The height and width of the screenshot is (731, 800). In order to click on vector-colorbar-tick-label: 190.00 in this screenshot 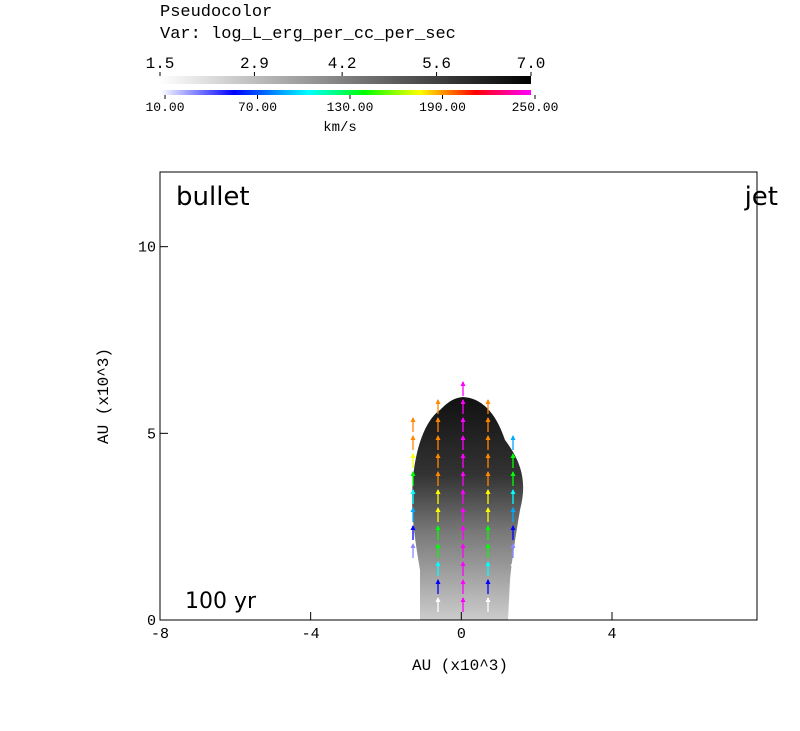, I will do `click(442, 107)`.